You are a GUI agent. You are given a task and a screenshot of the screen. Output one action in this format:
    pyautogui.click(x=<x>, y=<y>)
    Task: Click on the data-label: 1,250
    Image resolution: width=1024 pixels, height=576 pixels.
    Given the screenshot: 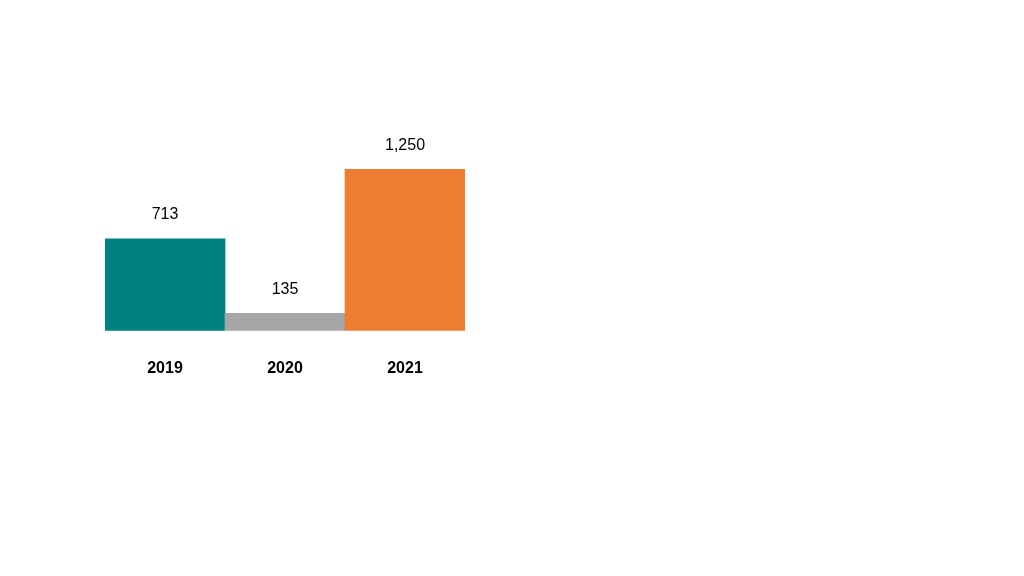 What is the action you would take?
    pyautogui.click(x=405, y=144)
    